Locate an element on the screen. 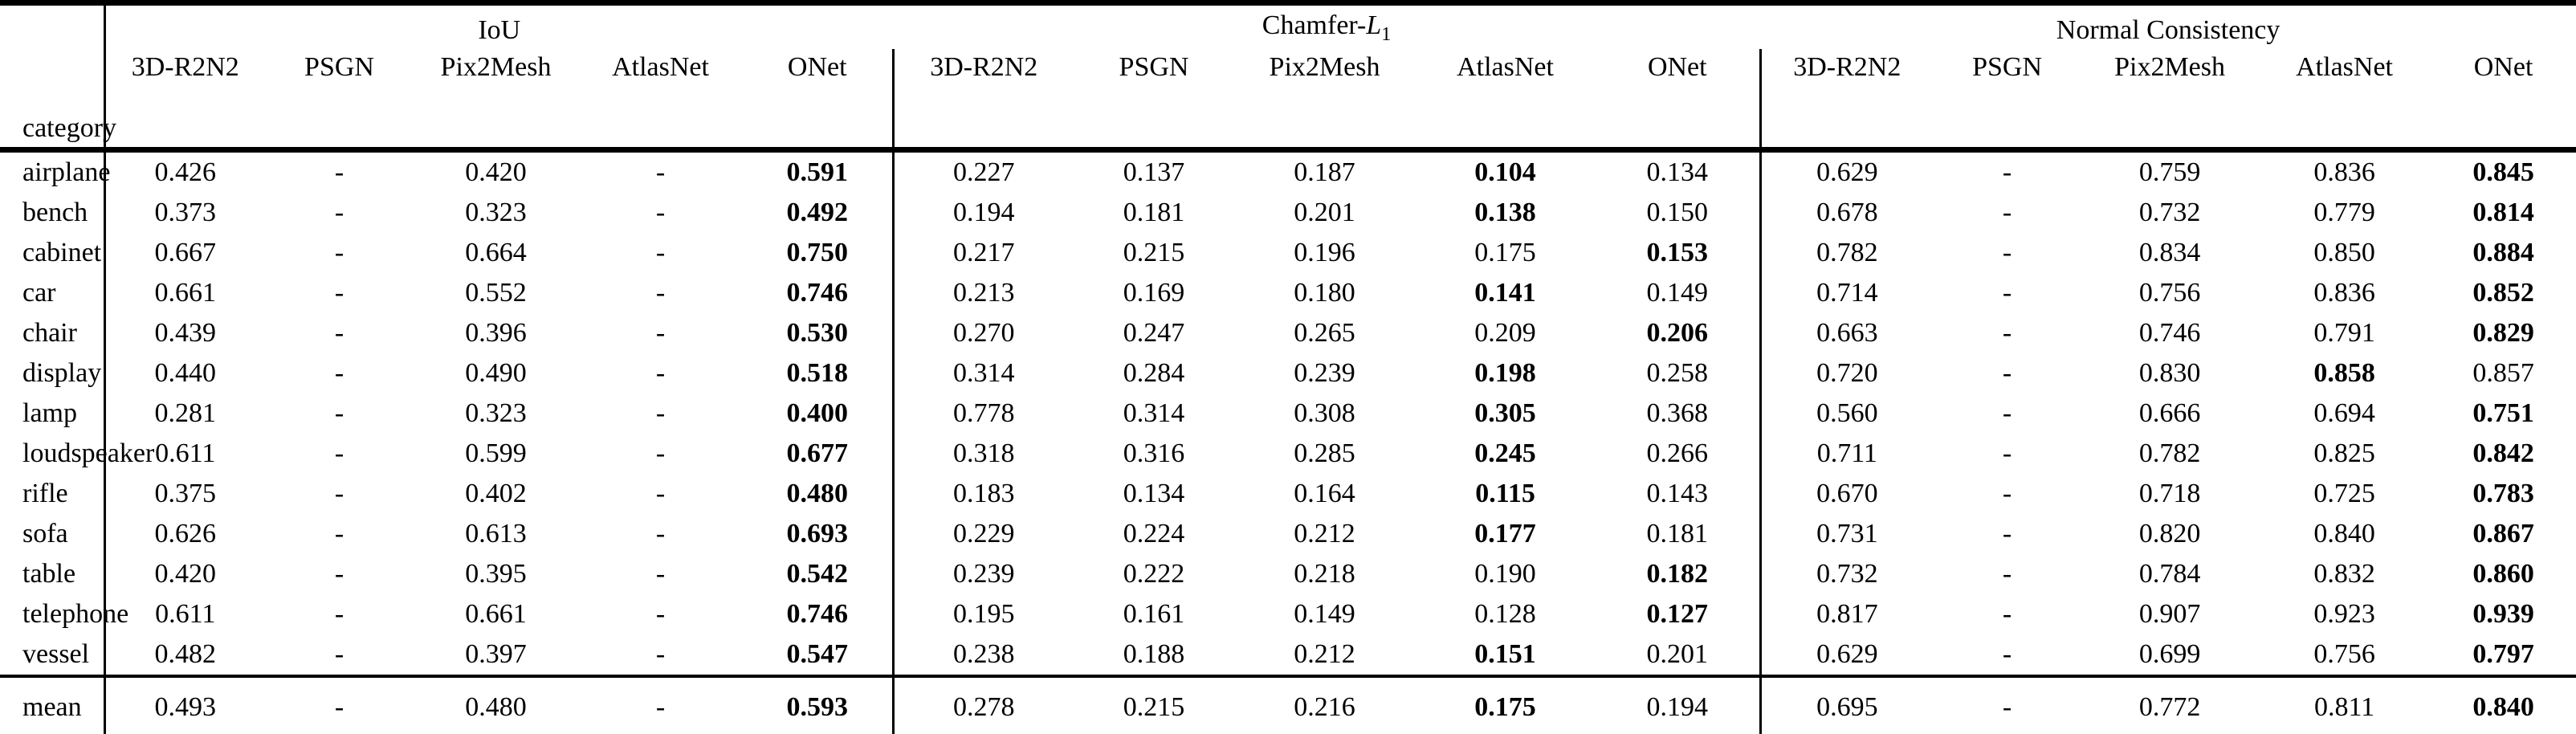 The width and height of the screenshot is (2576, 734). value-cell: 0.613 is located at coordinates (496, 533).